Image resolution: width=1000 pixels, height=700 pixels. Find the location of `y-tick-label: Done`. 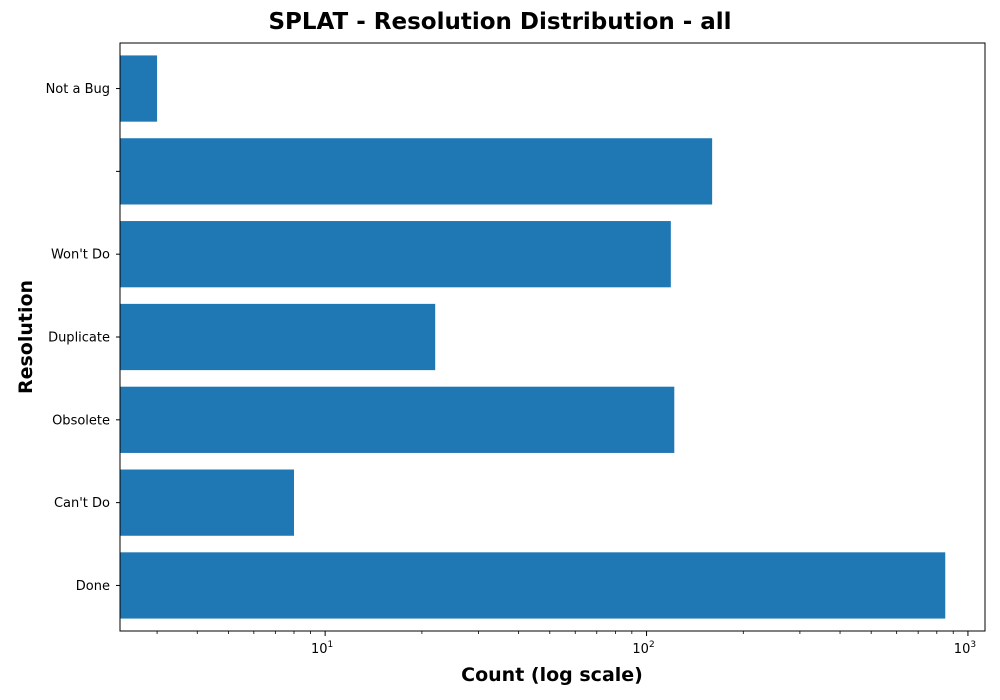

y-tick-label: Done is located at coordinates (93, 586).